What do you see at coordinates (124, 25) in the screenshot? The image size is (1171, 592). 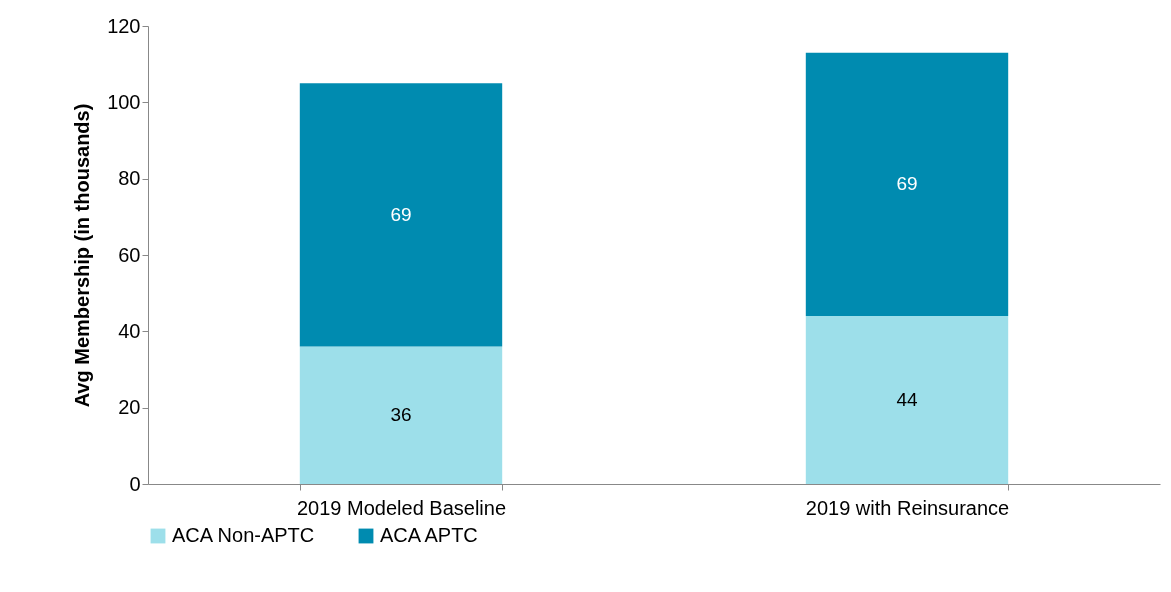 I see `y-tick-label: 120` at bounding box center [124, 25].